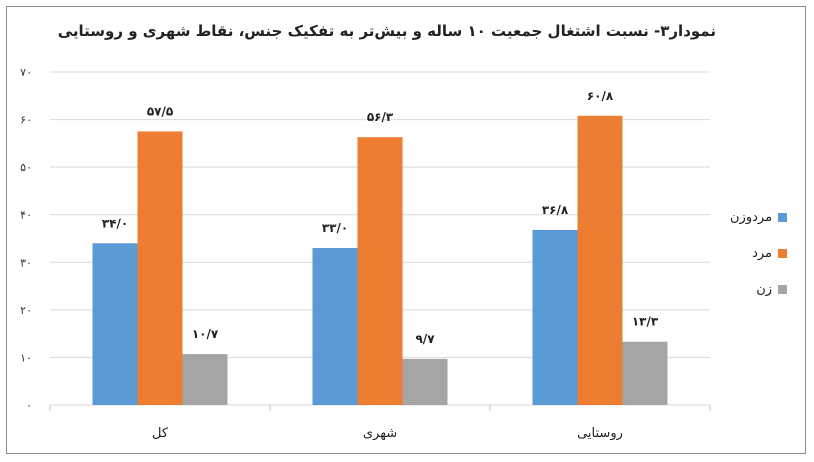 The image size is (814, 462). Describe the element at coordinates (26, 72) in the screenshot. I see `y-tick-label: ۷۰` at that location.